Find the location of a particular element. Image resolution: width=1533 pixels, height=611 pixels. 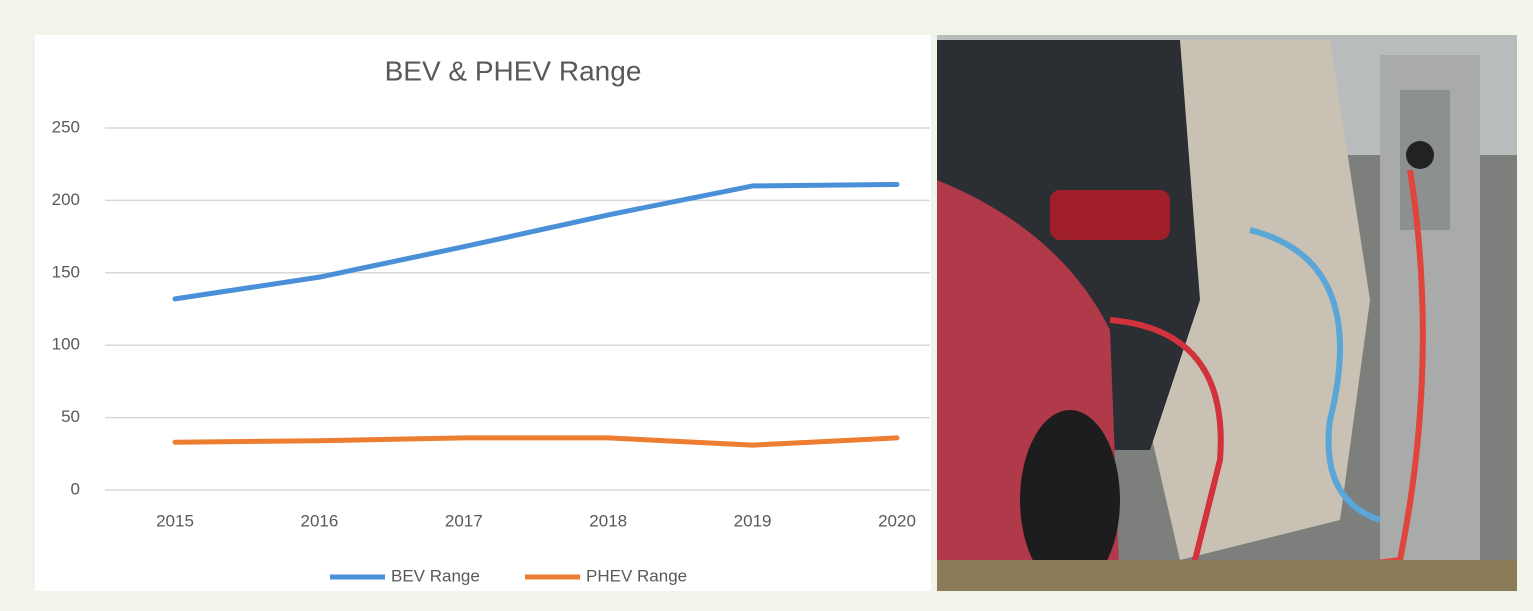

legend-label: PHEV Range is located at coordinates (636, 575).